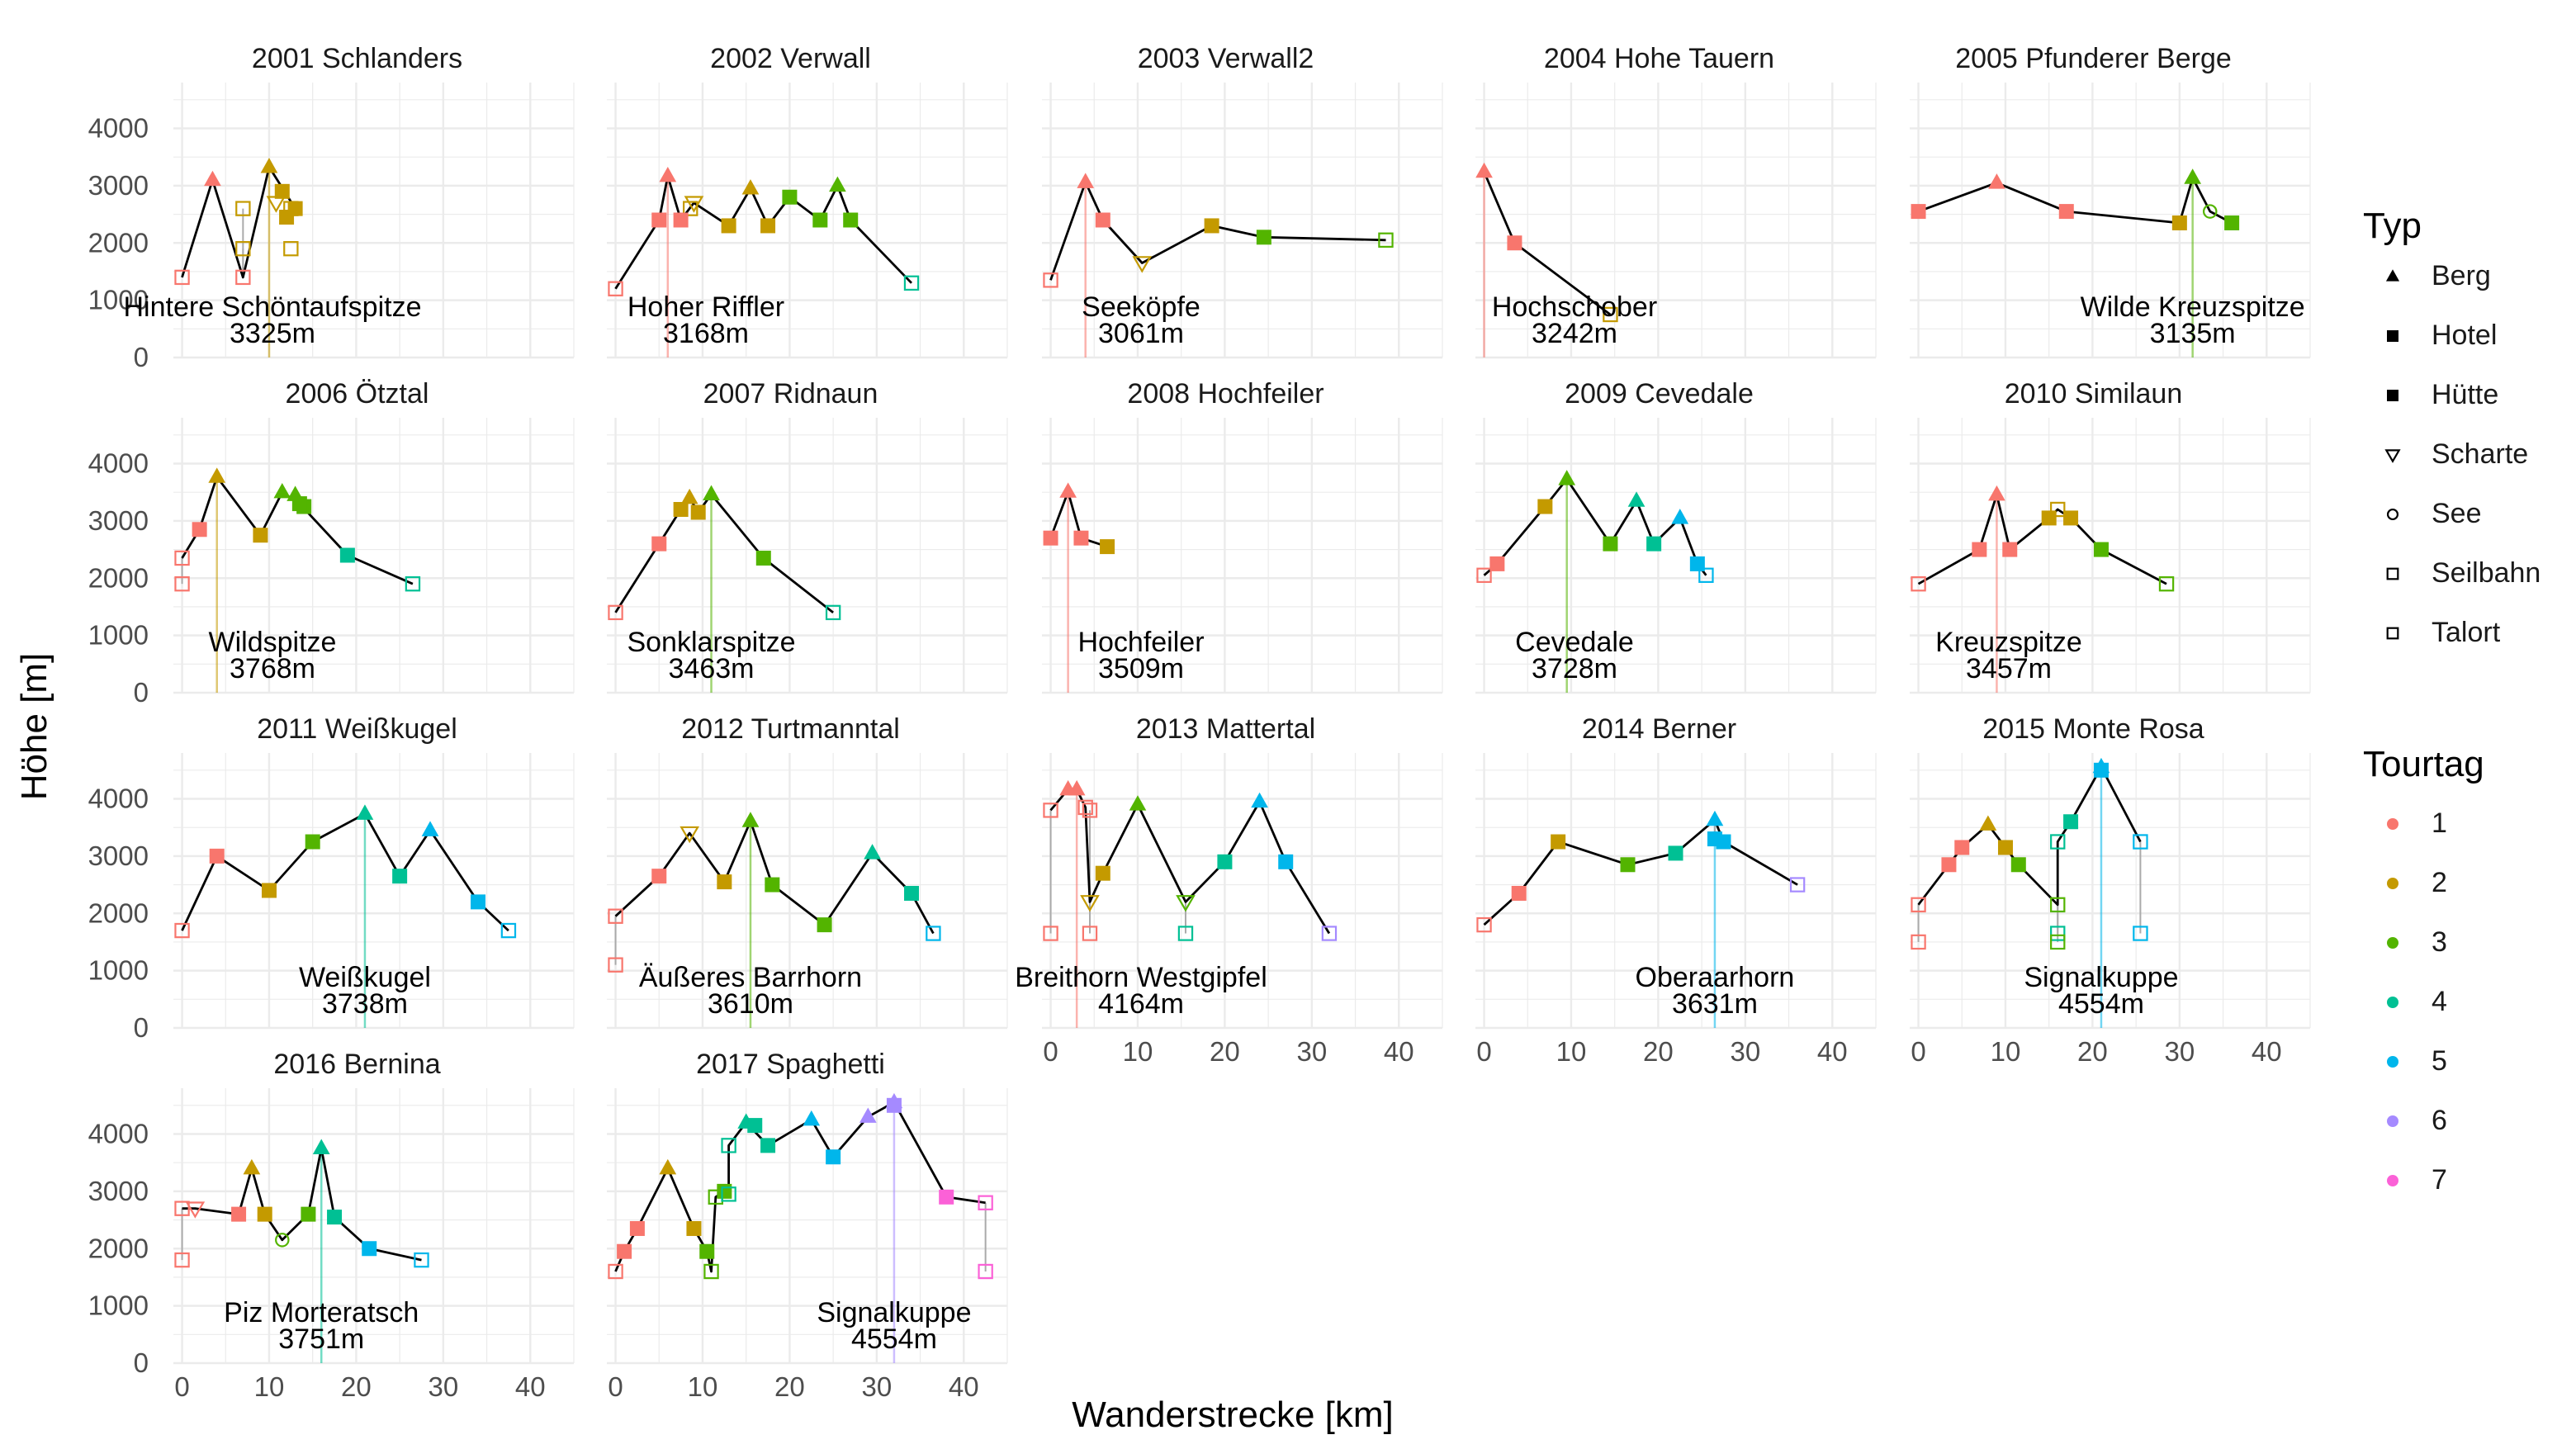 The width and height of the screenshot is (2576, 1449). What do you see at coordinates (2392, 1062) in the screenshot?
I see `legend-dot-icon` at bounding box center [2392, 1062].